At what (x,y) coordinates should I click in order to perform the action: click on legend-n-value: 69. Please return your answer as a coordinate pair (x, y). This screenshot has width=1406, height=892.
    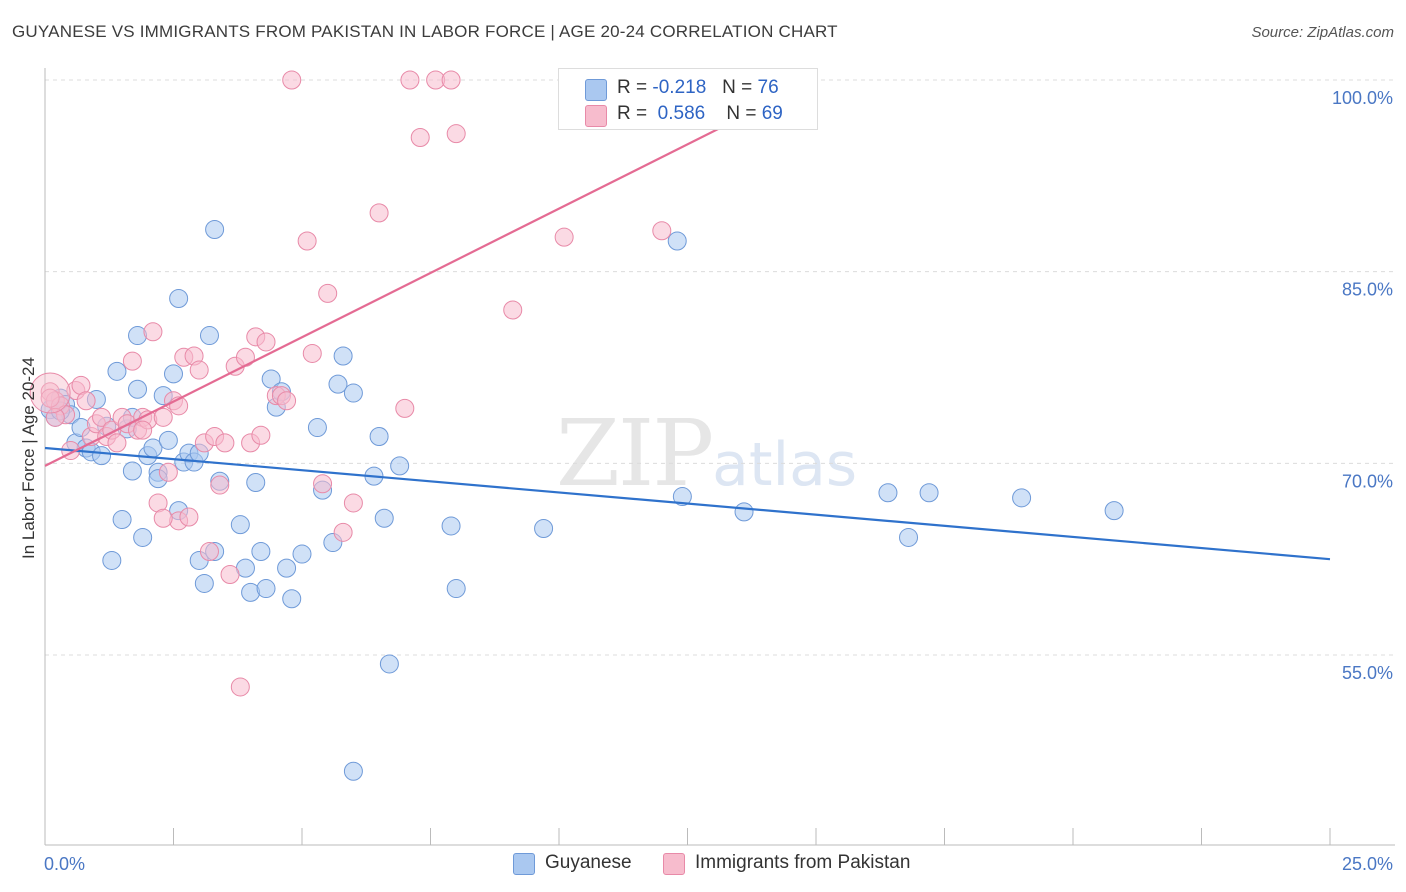
    Looking at the image, I should click on (772, 113).